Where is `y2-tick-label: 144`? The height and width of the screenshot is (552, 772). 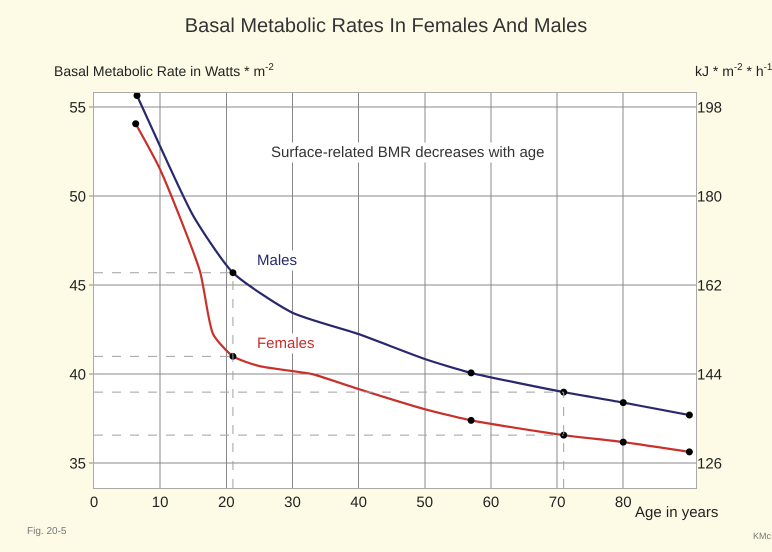
y2-tick-label: 144 is located at coordinates (709, 375).